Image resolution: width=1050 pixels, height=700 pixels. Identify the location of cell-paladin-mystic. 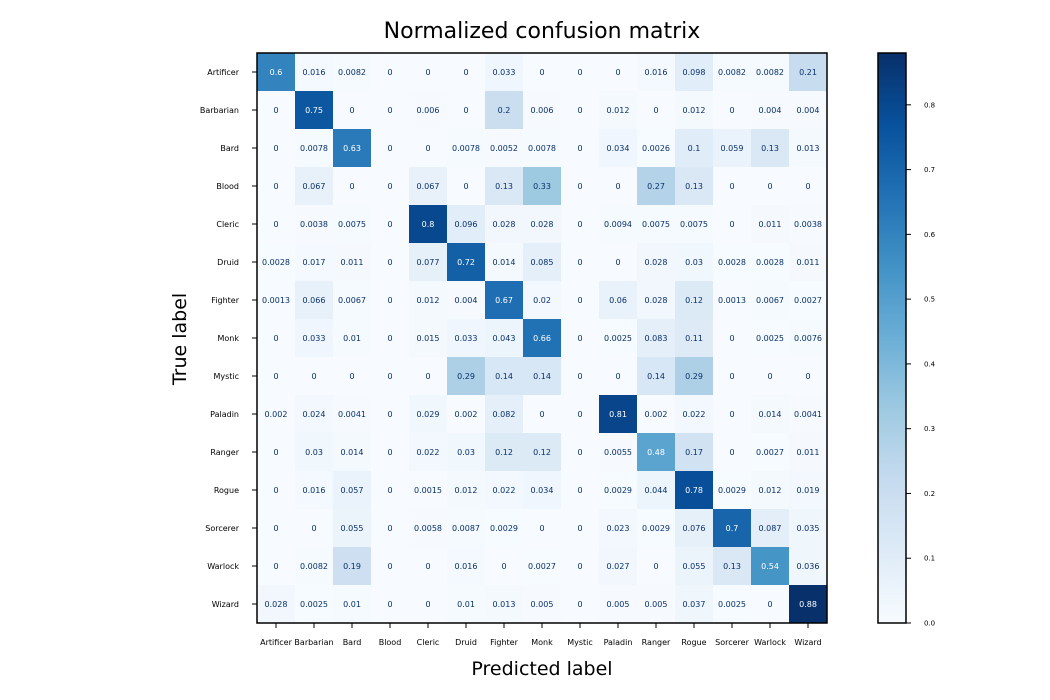
(580, 414).